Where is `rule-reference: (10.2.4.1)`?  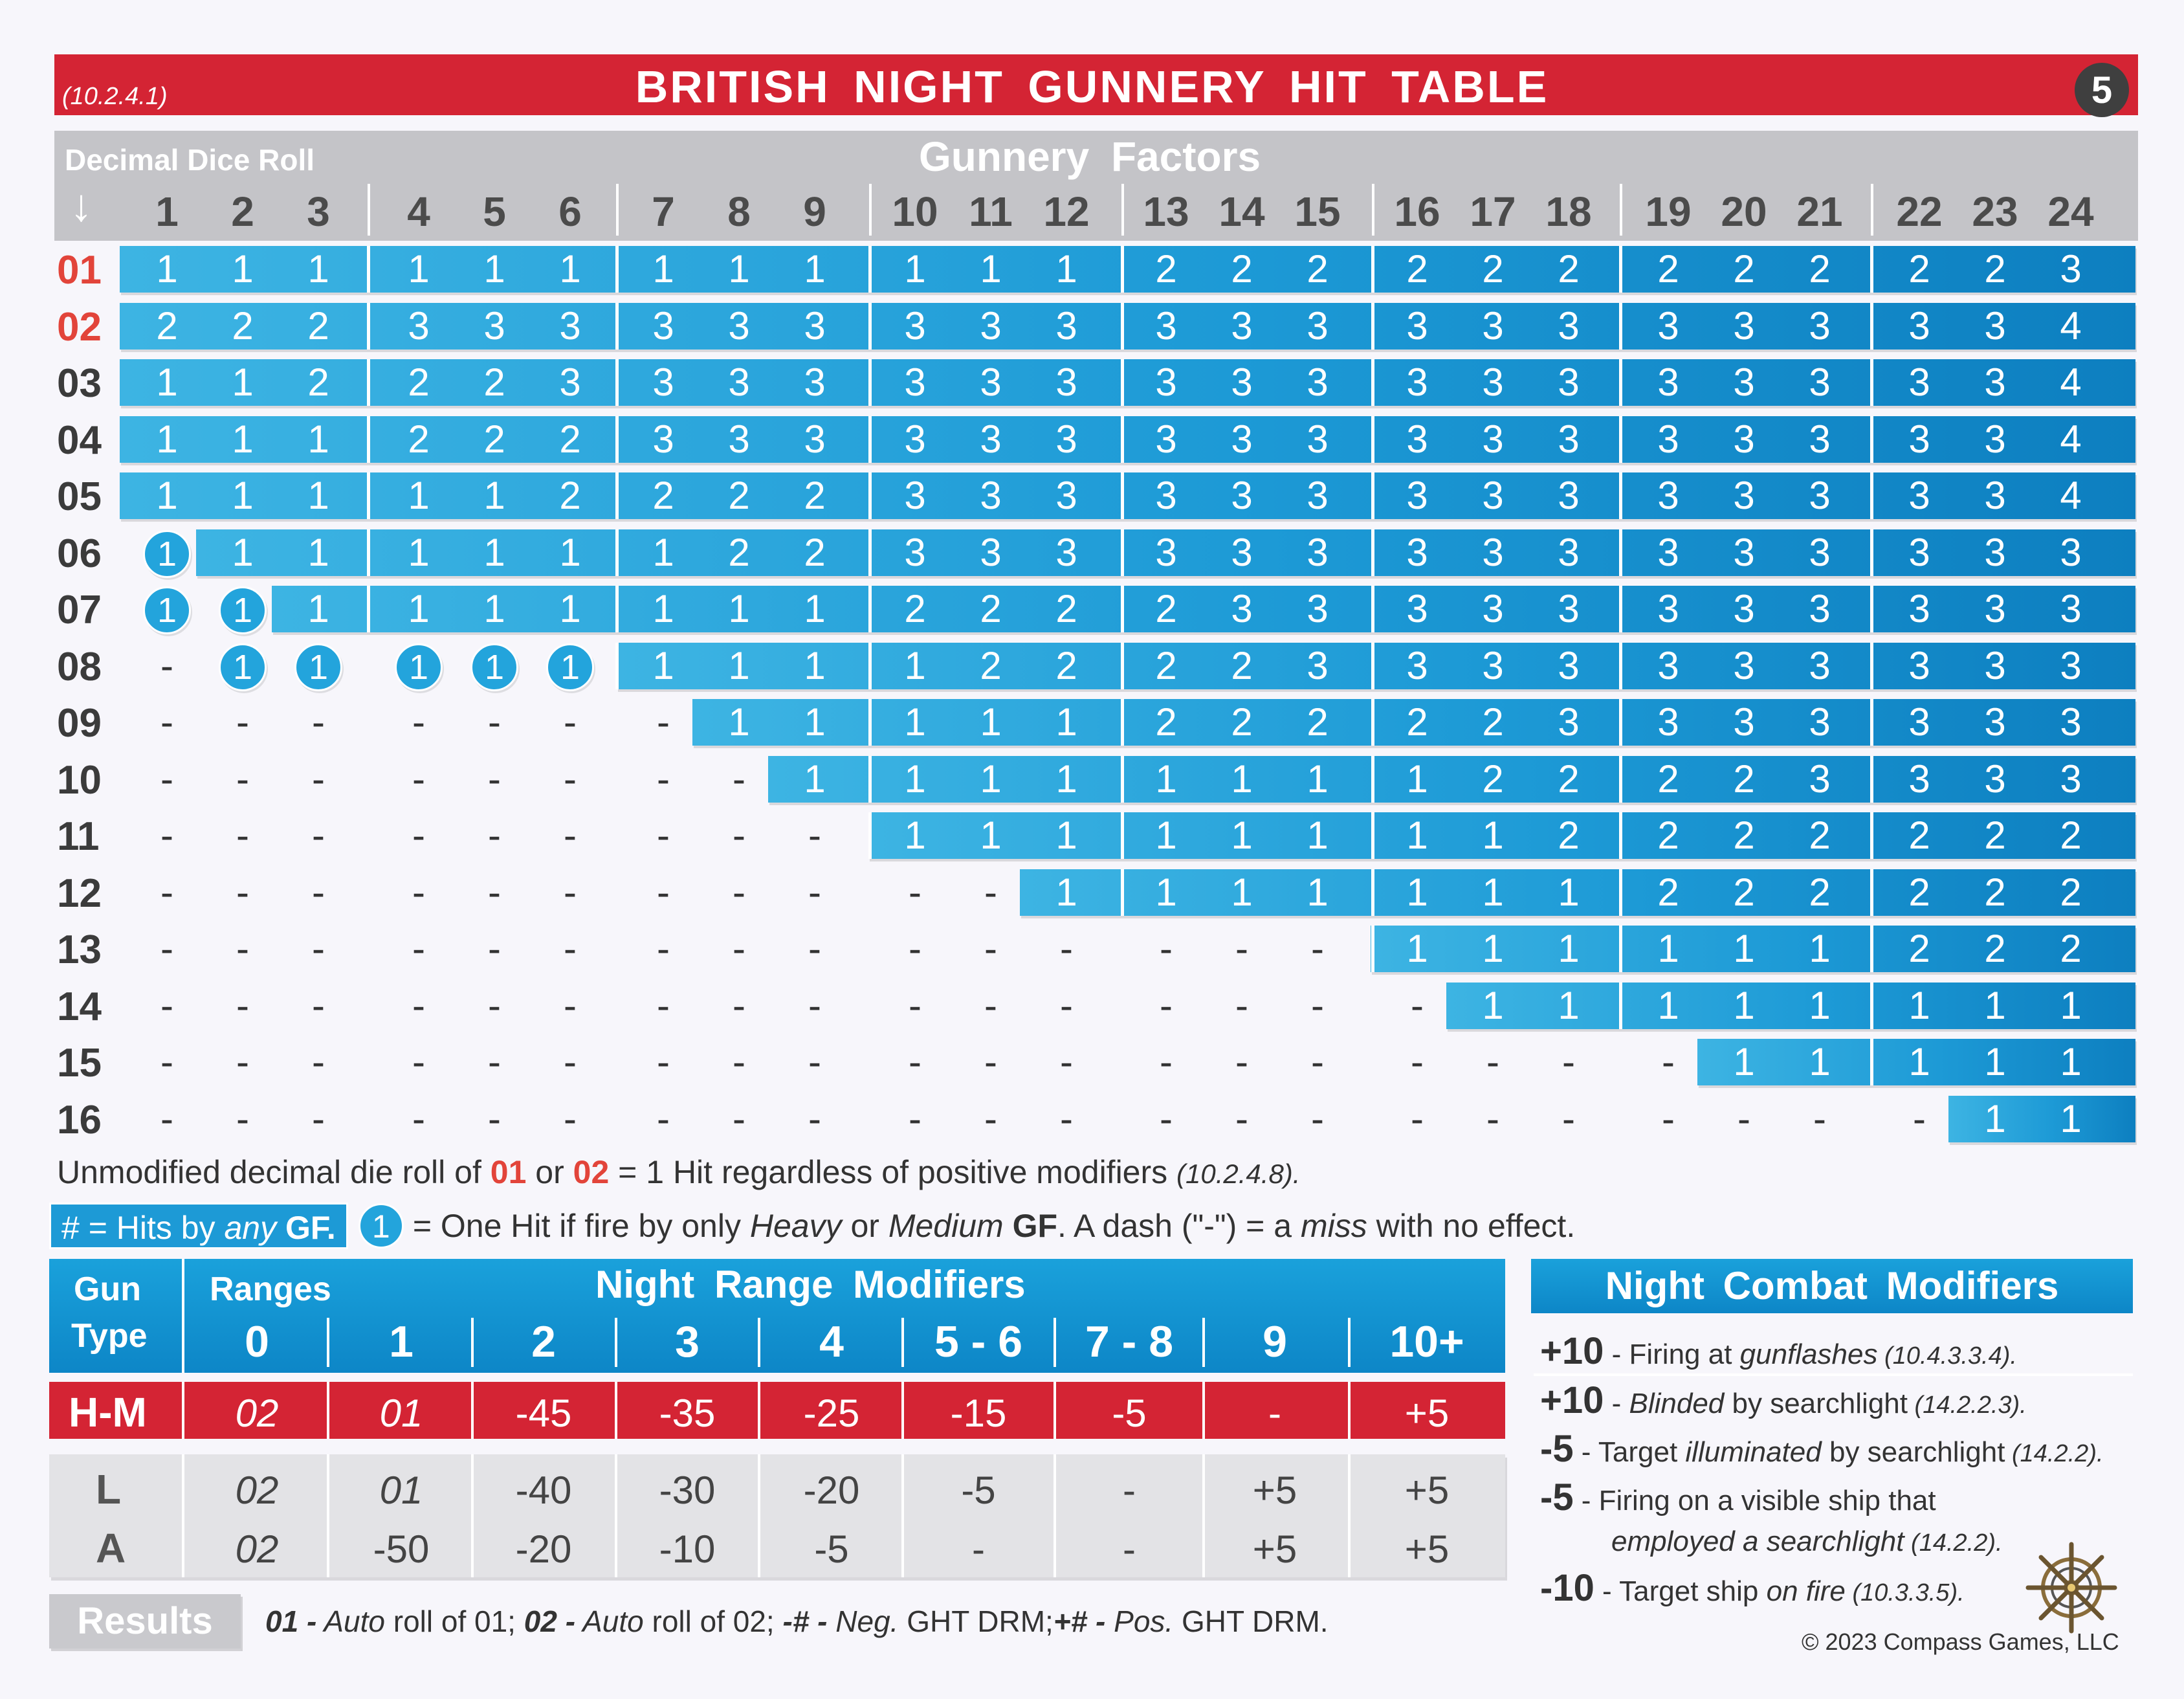 rule-reference: (10.2.4.1) is located at coordinates (115, 96).